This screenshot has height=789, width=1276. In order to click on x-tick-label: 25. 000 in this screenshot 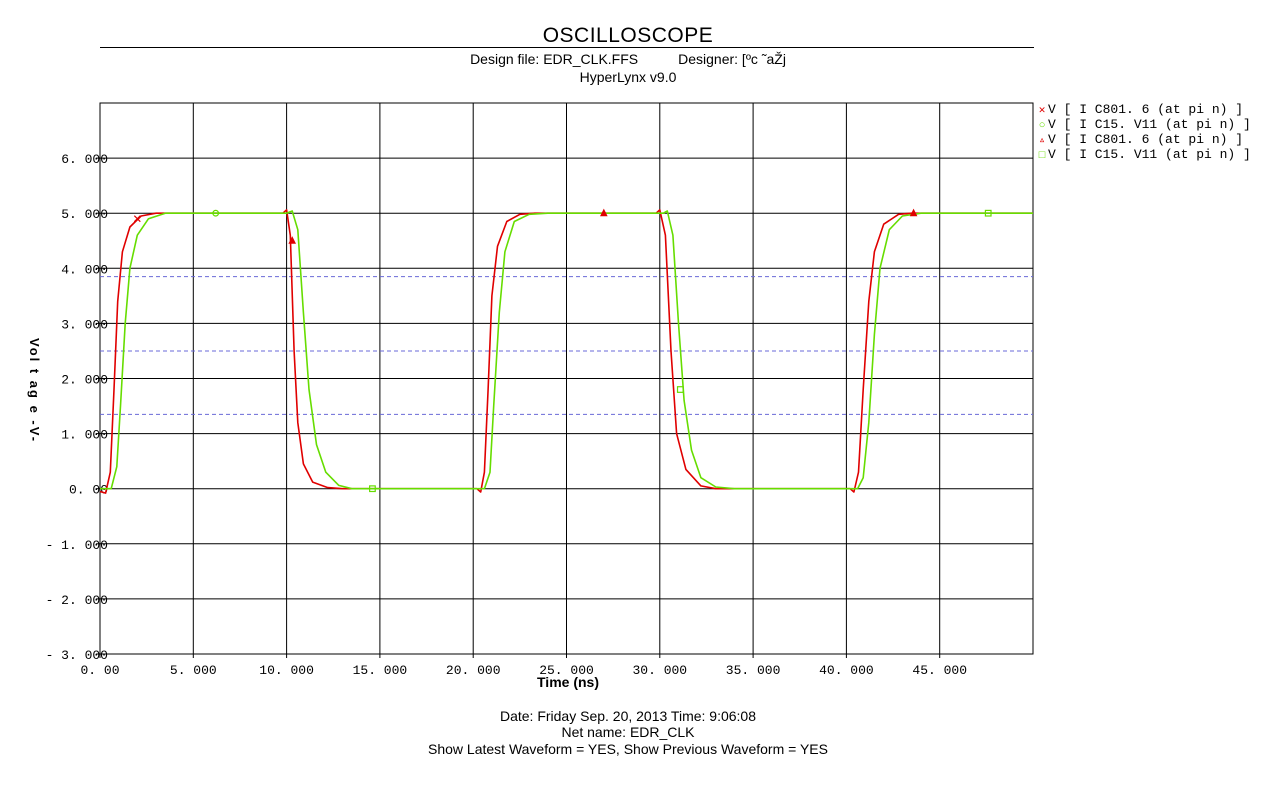, I will do `click(566, 670)`.